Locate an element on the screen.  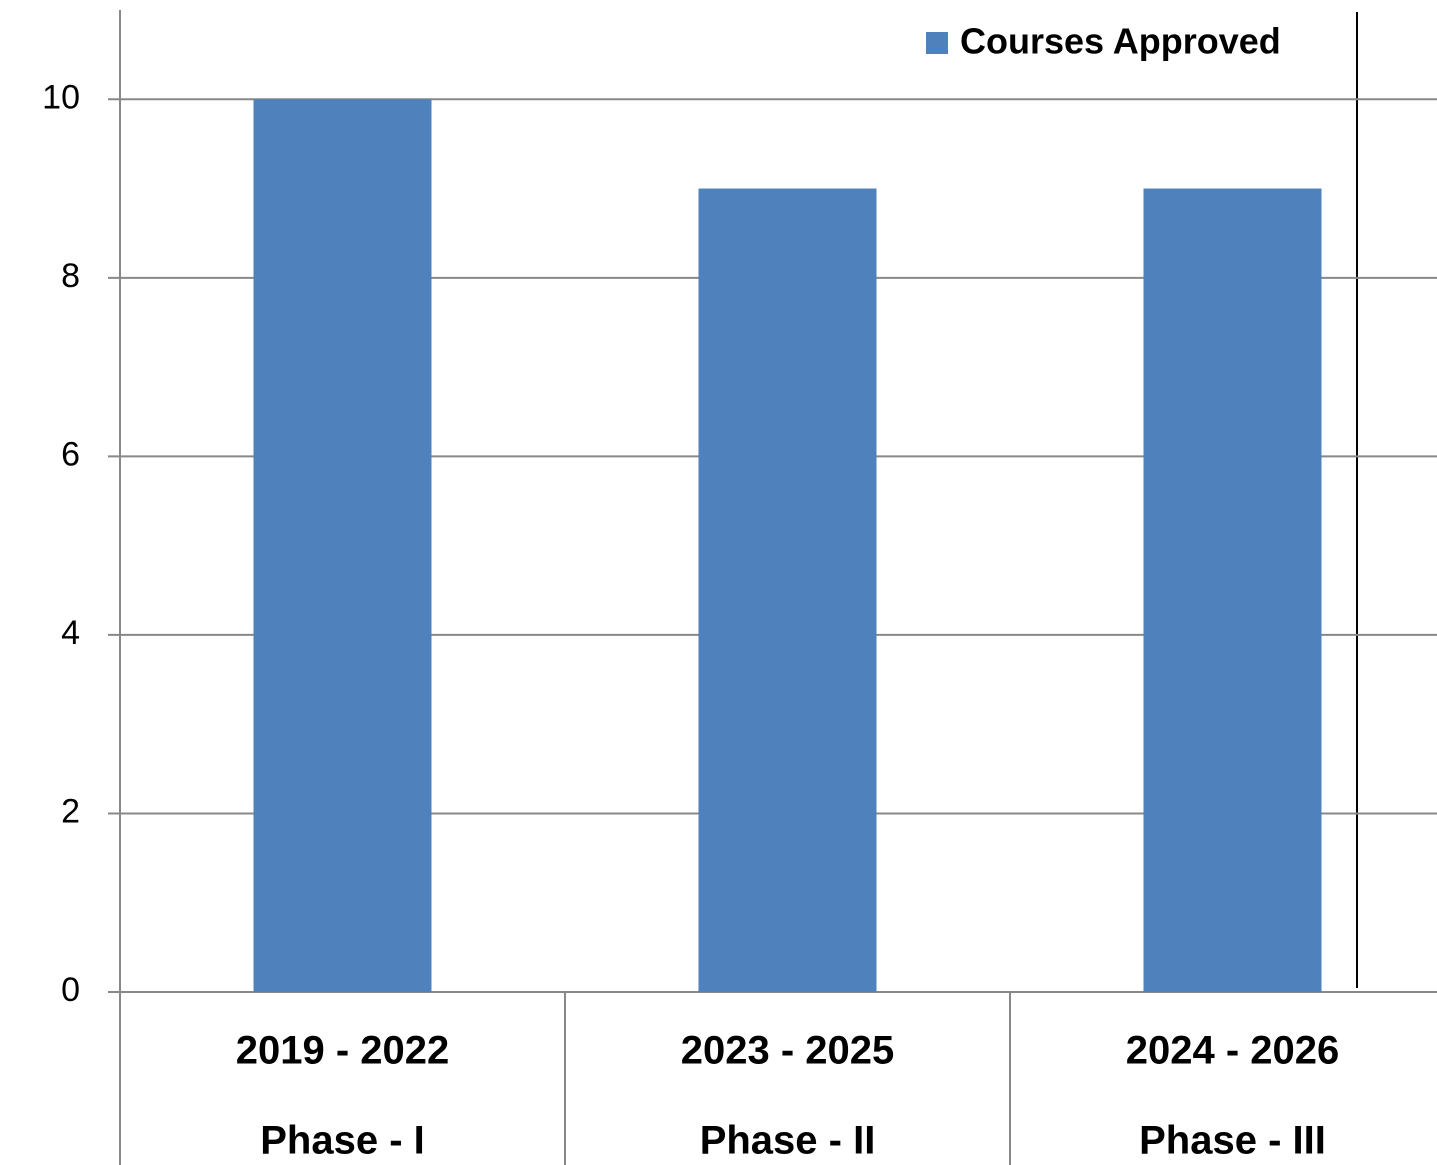
y-tick-label: 0 is located at coordinates (70, 990).